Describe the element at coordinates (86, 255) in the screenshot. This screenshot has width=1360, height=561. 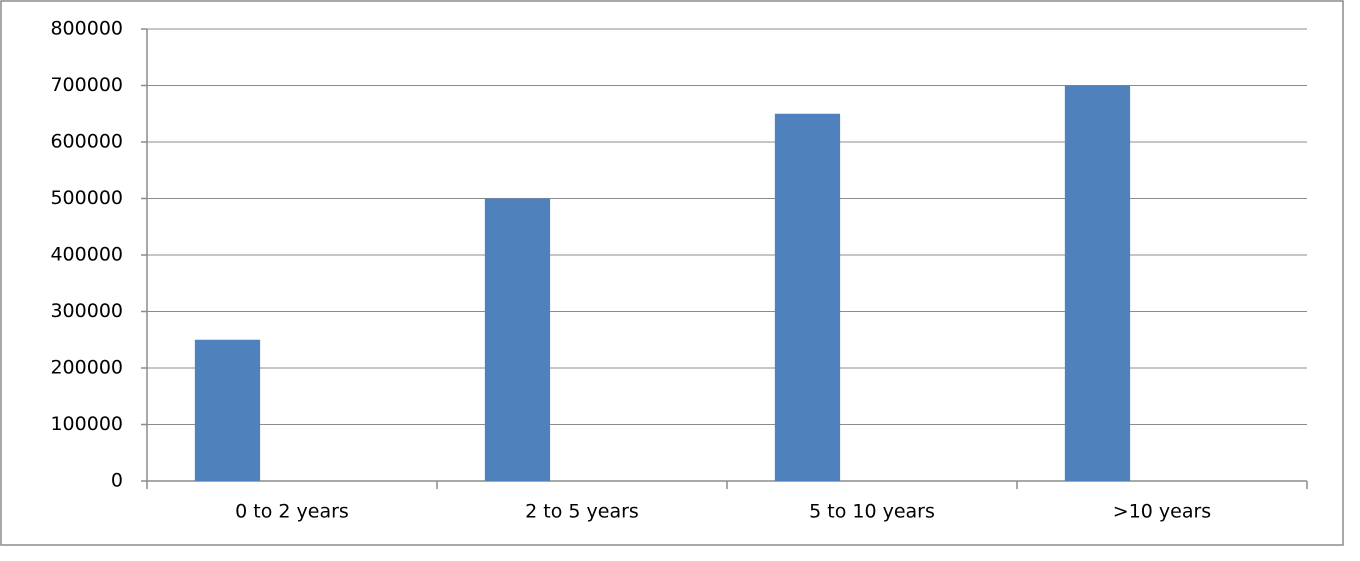
I see `y-tick-label: 400000` at that location.